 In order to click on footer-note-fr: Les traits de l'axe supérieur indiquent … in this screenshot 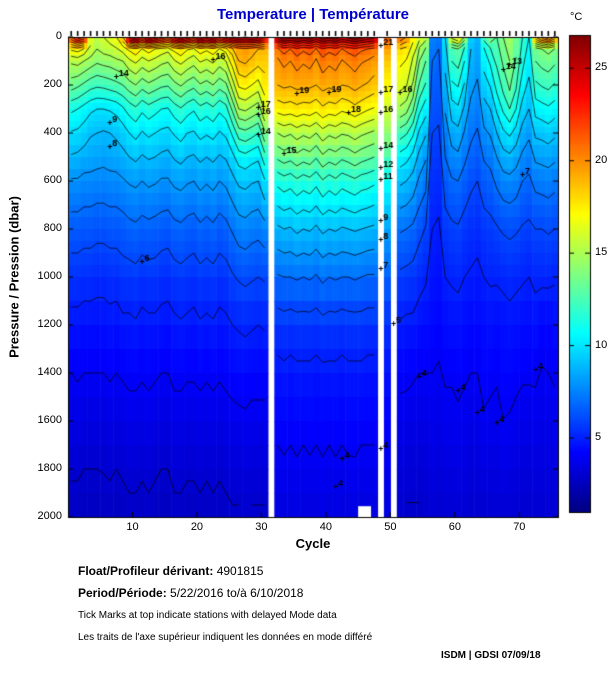, I will do `click(225, 637)`.